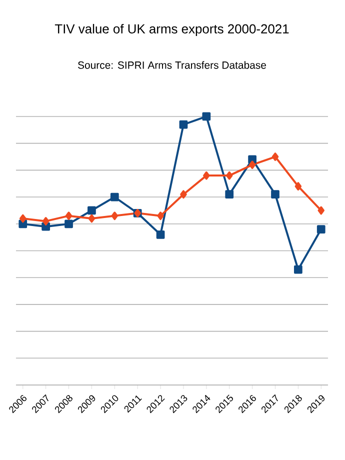 Image resolution: width=345 pixels, height=460 pixels. What do you see at coordinates (172, 65) in the screenshot?
I see `chart-subtitle: Source: SIPRI Arms Transfers Database` at bounding box center [172, 65].